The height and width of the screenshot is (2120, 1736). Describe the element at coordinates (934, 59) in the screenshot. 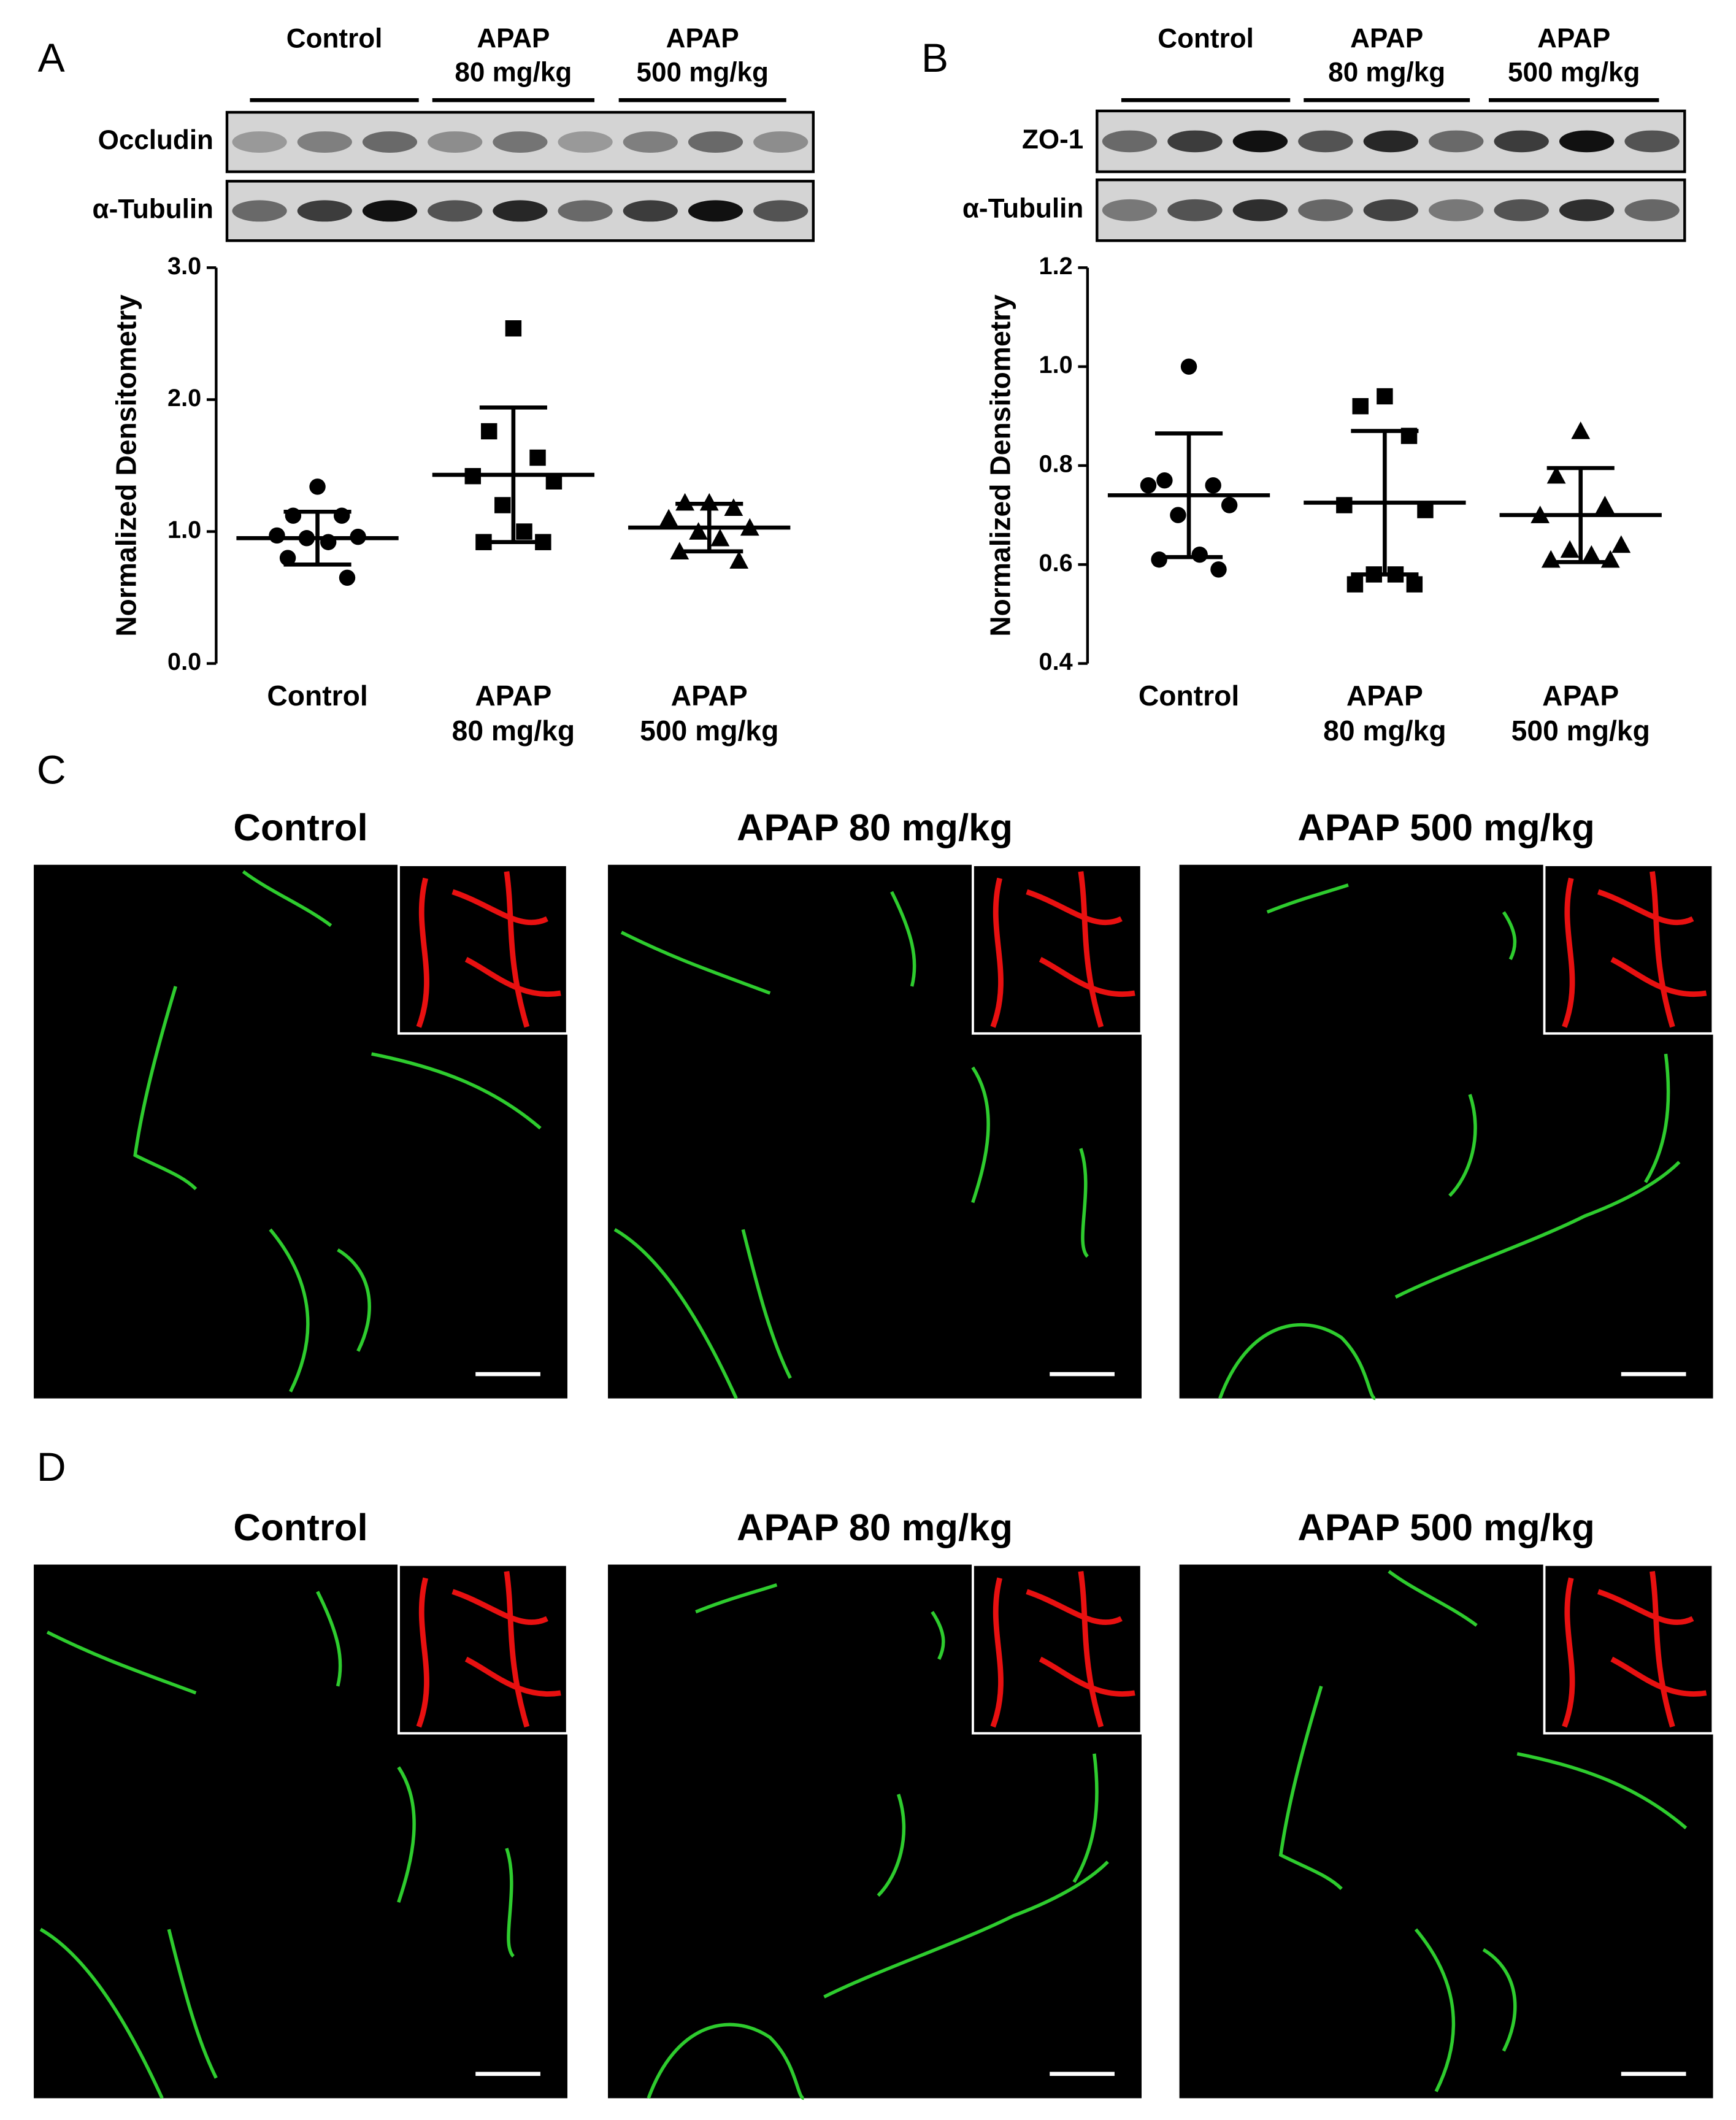

I see `panel-label: B` at that location.